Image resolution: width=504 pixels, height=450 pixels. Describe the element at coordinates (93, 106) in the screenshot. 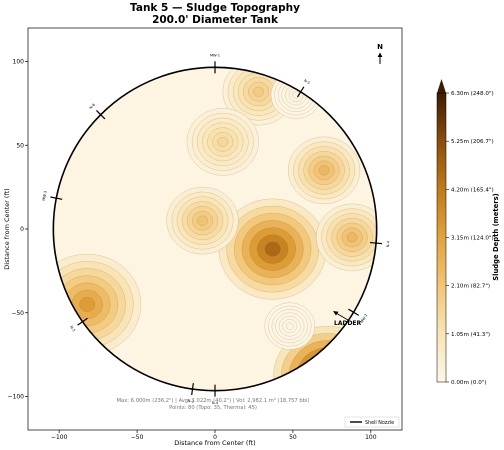

I see `nozzle-label: N-6` at that location.